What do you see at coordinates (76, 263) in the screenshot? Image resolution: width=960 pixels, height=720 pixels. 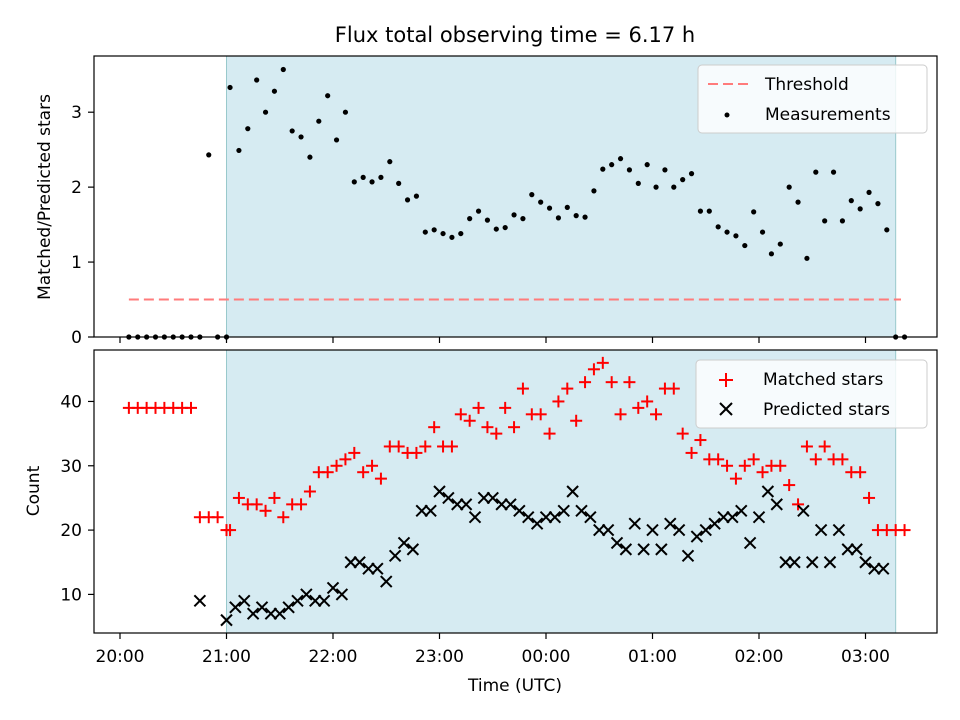 I see `top-y-tick-label: 1` at bounding box center [76, 263].